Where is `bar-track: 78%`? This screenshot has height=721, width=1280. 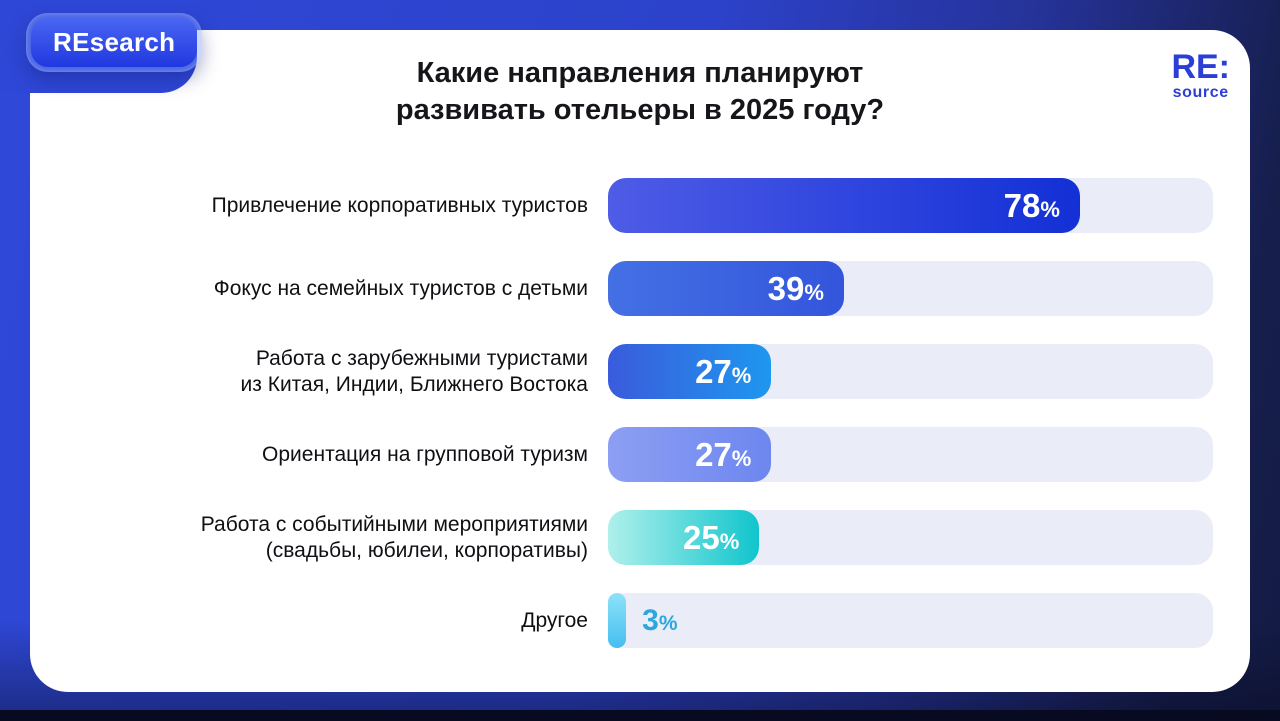
bar-track: 78% is located at coordinates (910, 205).